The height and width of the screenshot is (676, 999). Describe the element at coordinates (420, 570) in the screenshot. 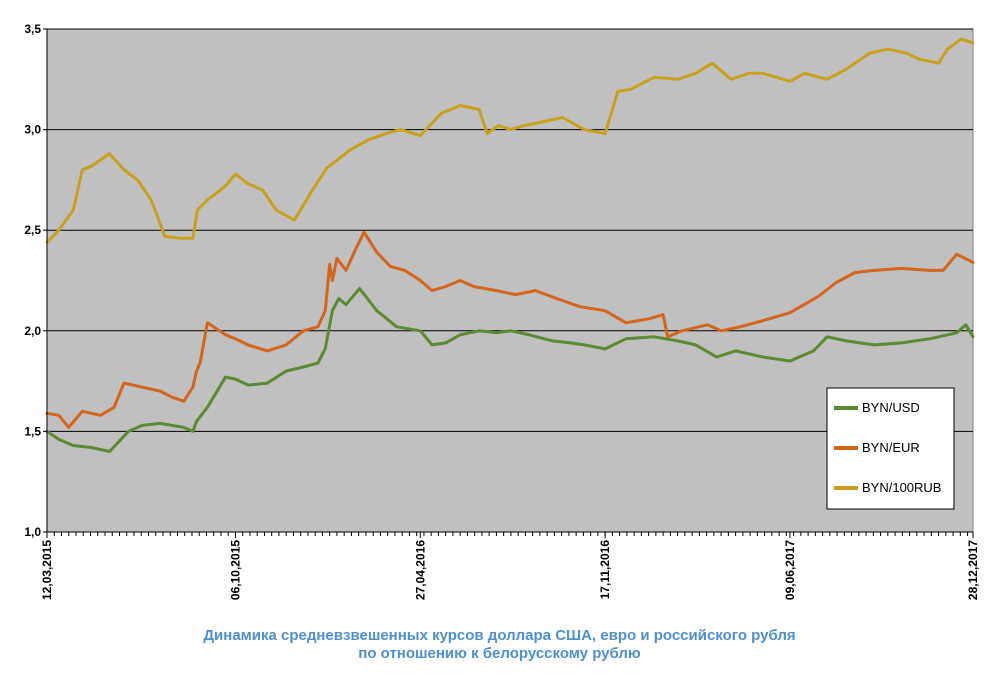

I see `x-tick-label: 27,04,2016` at that location.